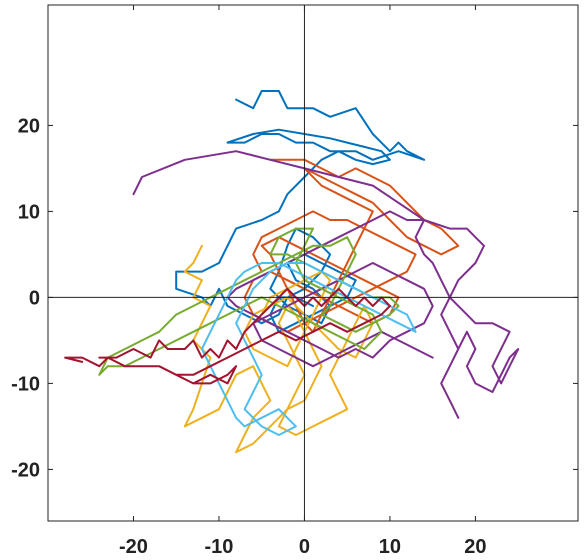 This screenshot has width=584, height=560. I want to click on x-tick-label: 10, so click(390, 547).